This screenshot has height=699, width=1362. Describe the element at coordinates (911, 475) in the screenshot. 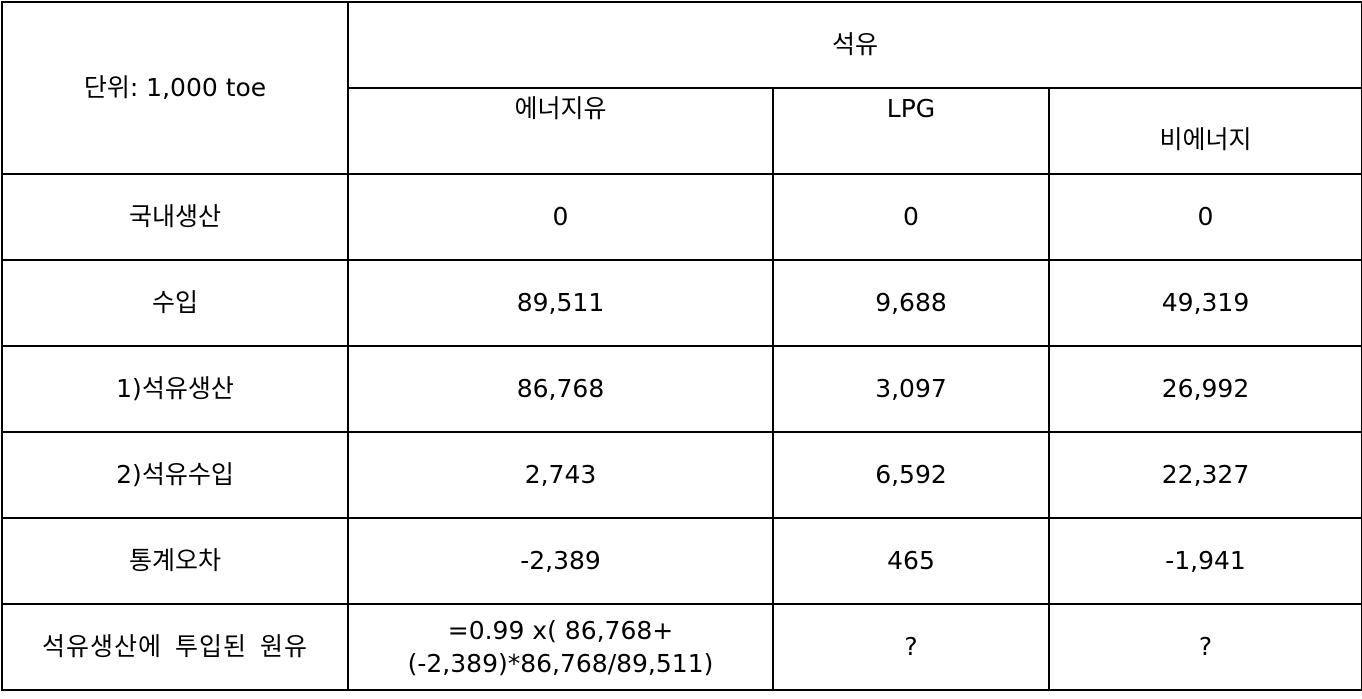

I see `table-cell: 6,592` at that location.